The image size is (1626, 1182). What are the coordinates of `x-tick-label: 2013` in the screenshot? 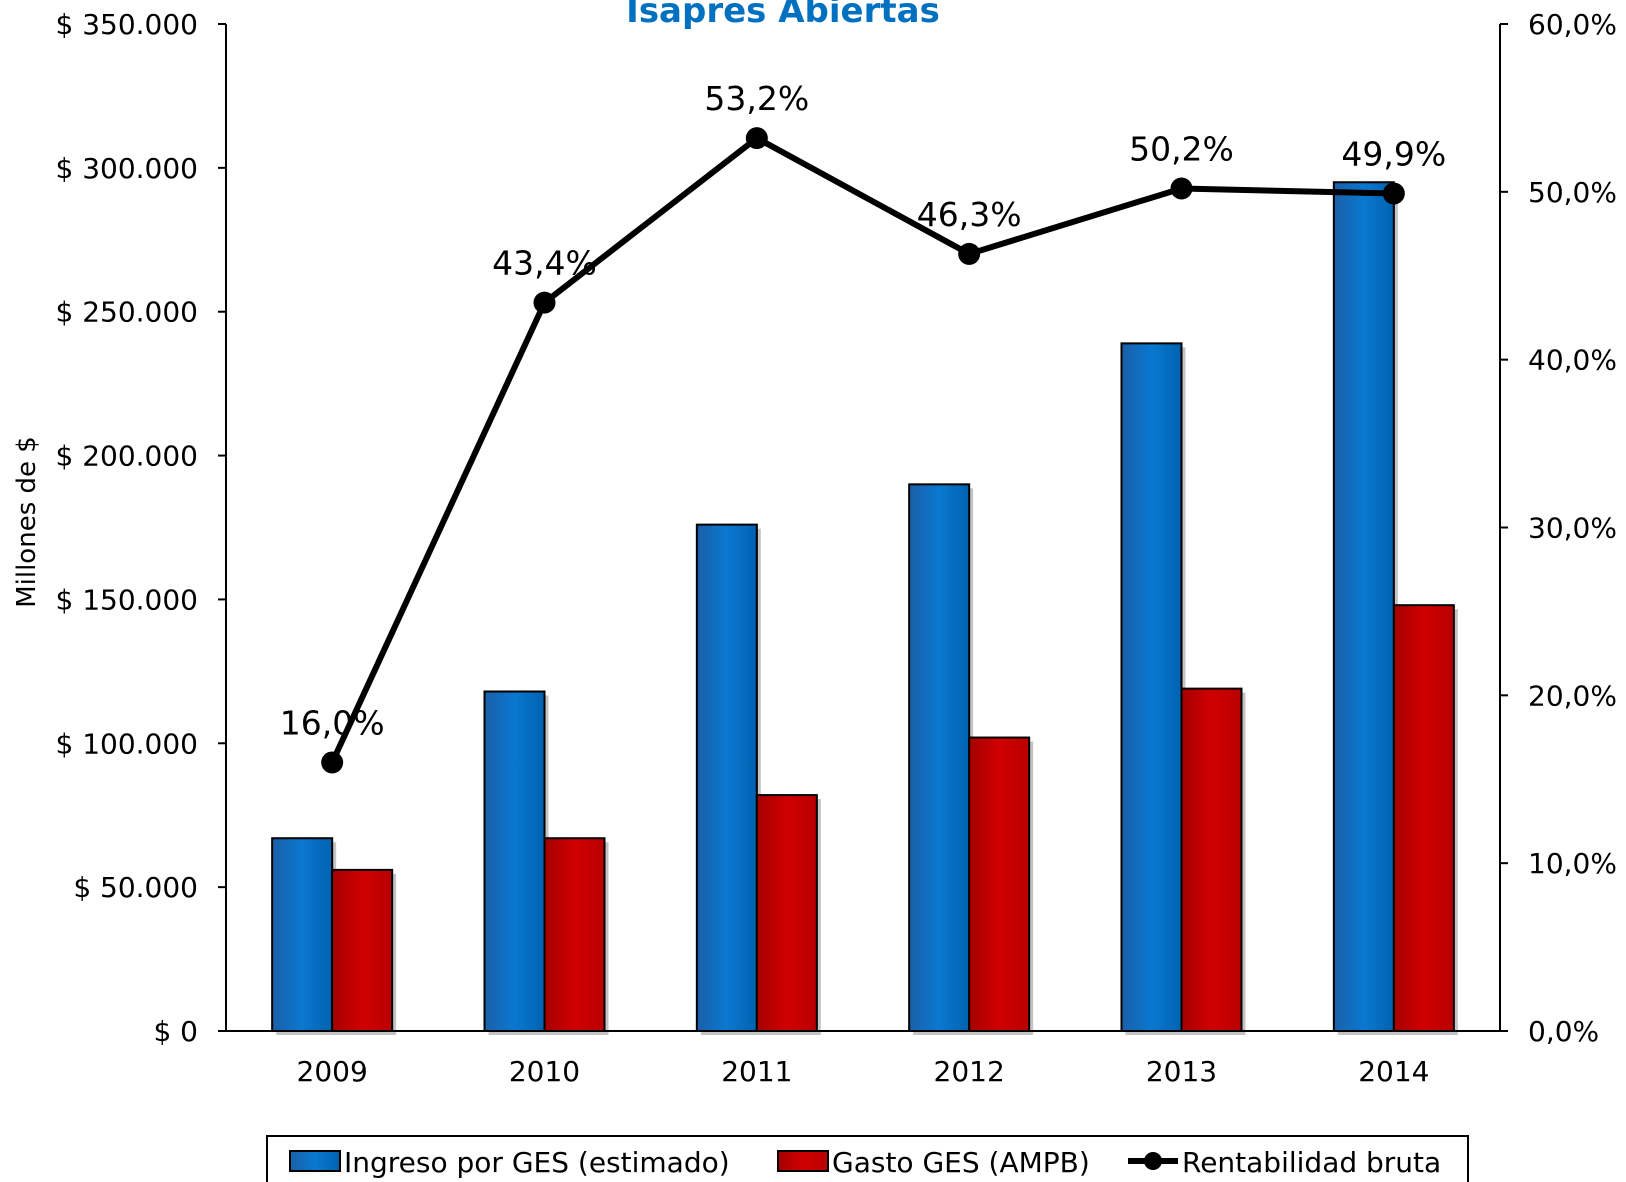 It's located at (1181, 1071).